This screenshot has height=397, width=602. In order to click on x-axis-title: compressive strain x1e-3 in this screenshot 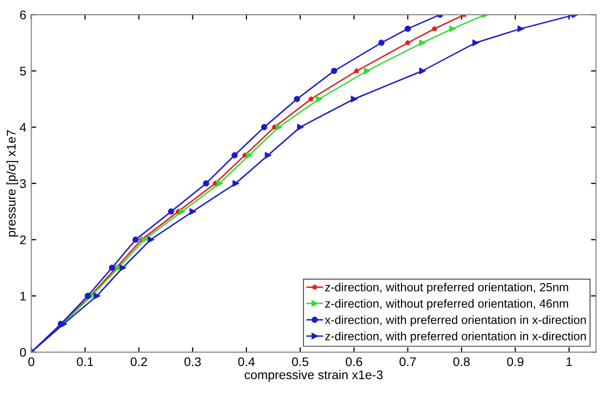, I will do `click(313, 376)`.